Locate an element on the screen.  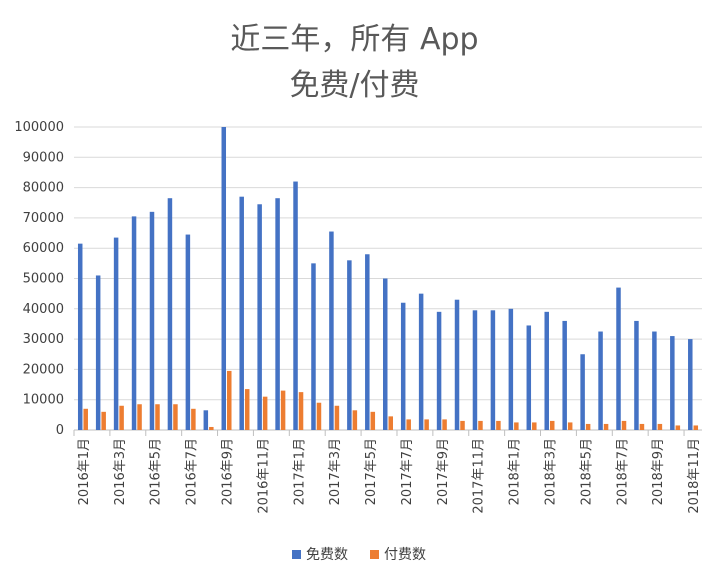
x-tick-label: 2018年3月 is located at coordinates (550, 471).